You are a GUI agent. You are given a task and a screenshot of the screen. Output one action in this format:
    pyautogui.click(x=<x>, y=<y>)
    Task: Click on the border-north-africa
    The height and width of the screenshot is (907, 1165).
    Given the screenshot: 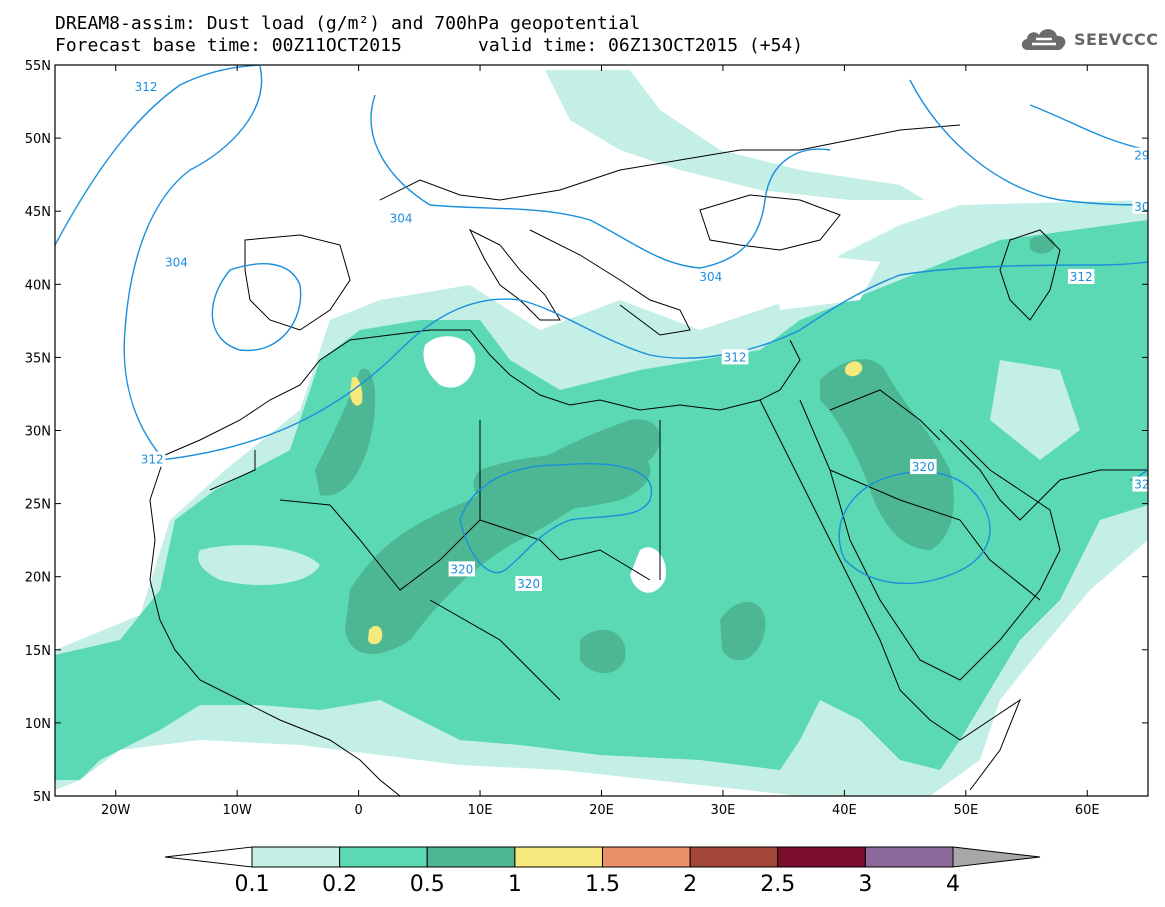 What is the action you would take?
    pyautogui.click(x=435, y=560)
    